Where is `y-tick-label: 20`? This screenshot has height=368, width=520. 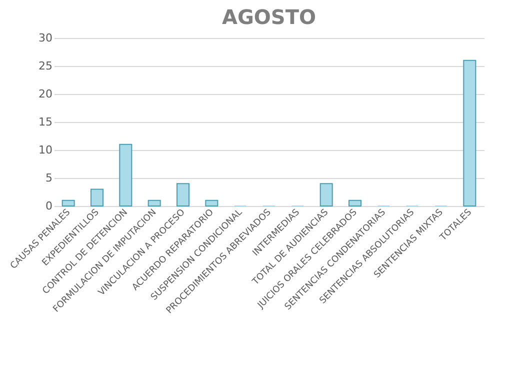
y-tick-label: 20 is located at coordinates (45, 94).